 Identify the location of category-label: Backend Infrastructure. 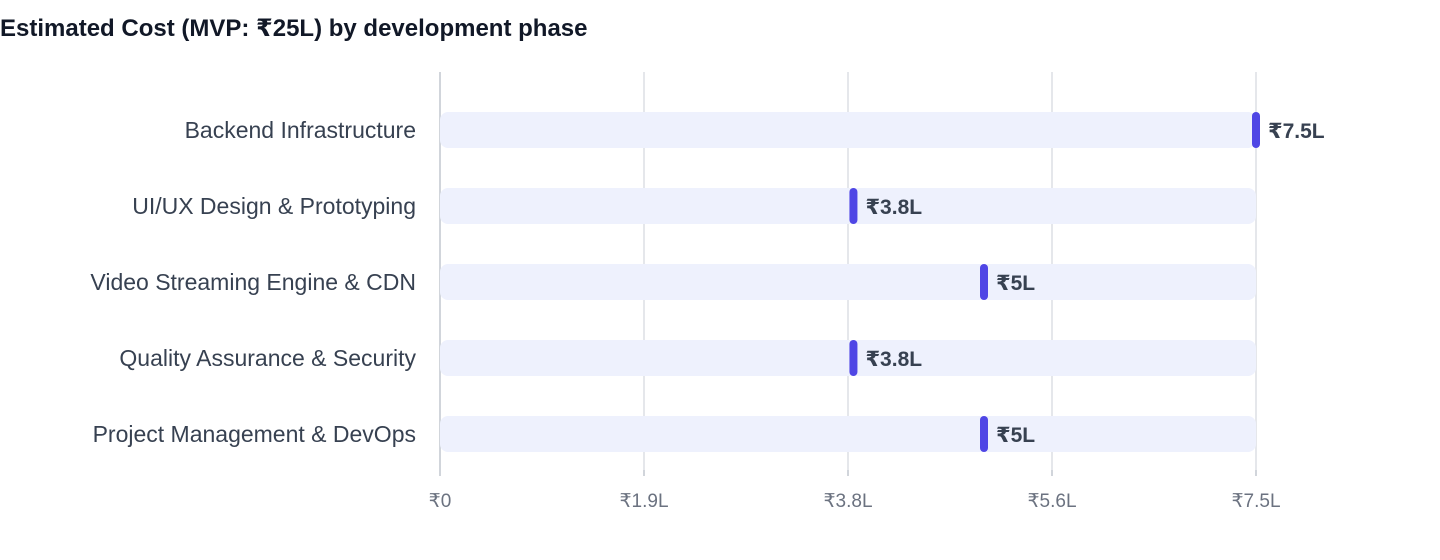
(300, 130).